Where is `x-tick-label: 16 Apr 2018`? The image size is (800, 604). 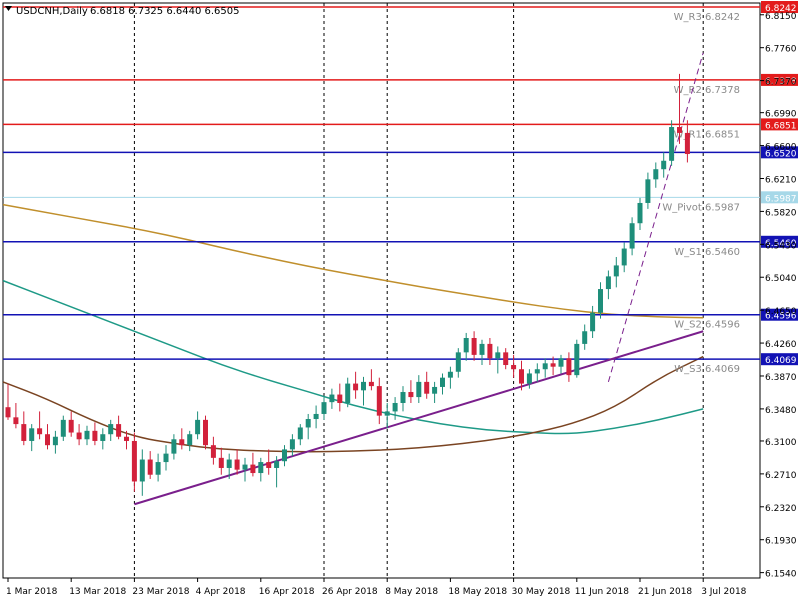
x-tick-label: 16 Apr 2018 is located at coordinates (287, 592).